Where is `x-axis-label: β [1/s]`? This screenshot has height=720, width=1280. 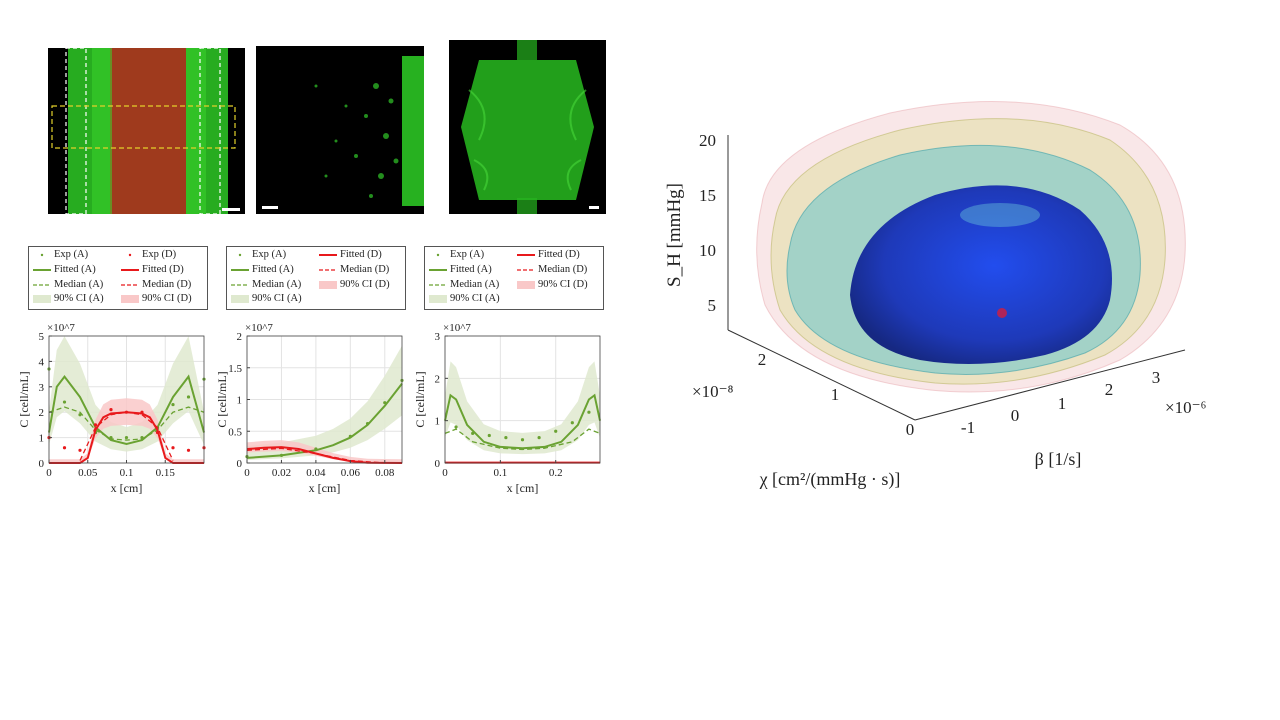
x-axis-label: β [1/s] is located at coordinates (1058, 459).